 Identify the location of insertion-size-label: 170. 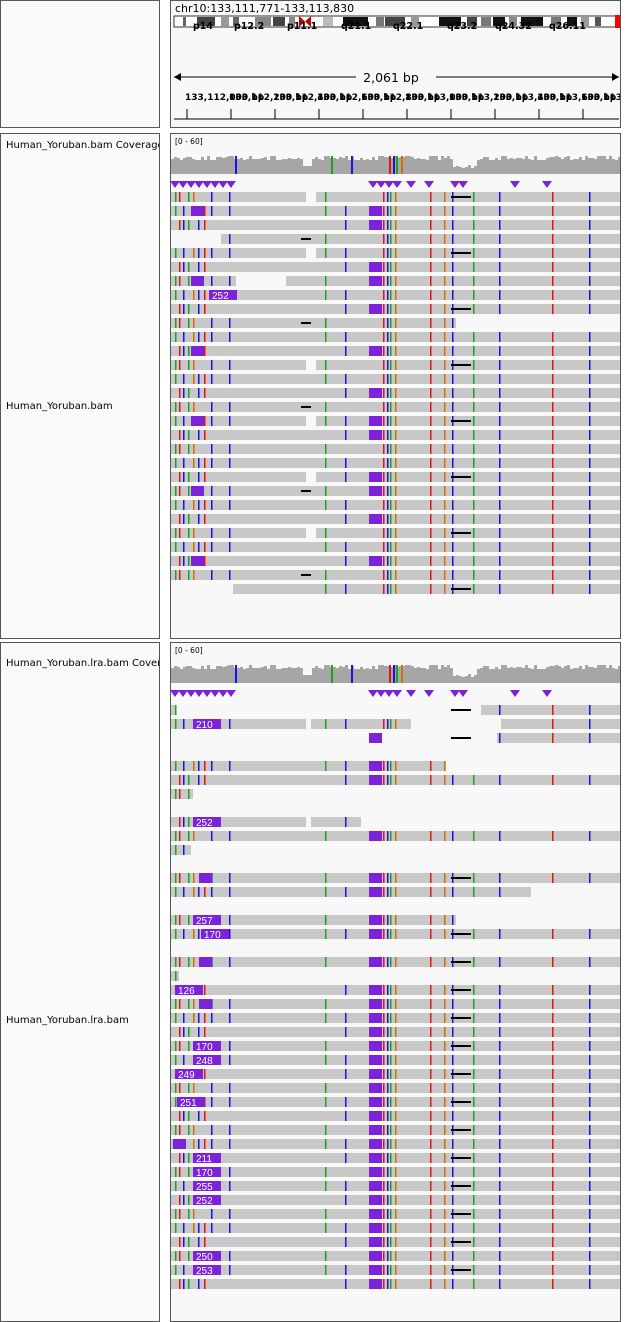
(204, 1047).